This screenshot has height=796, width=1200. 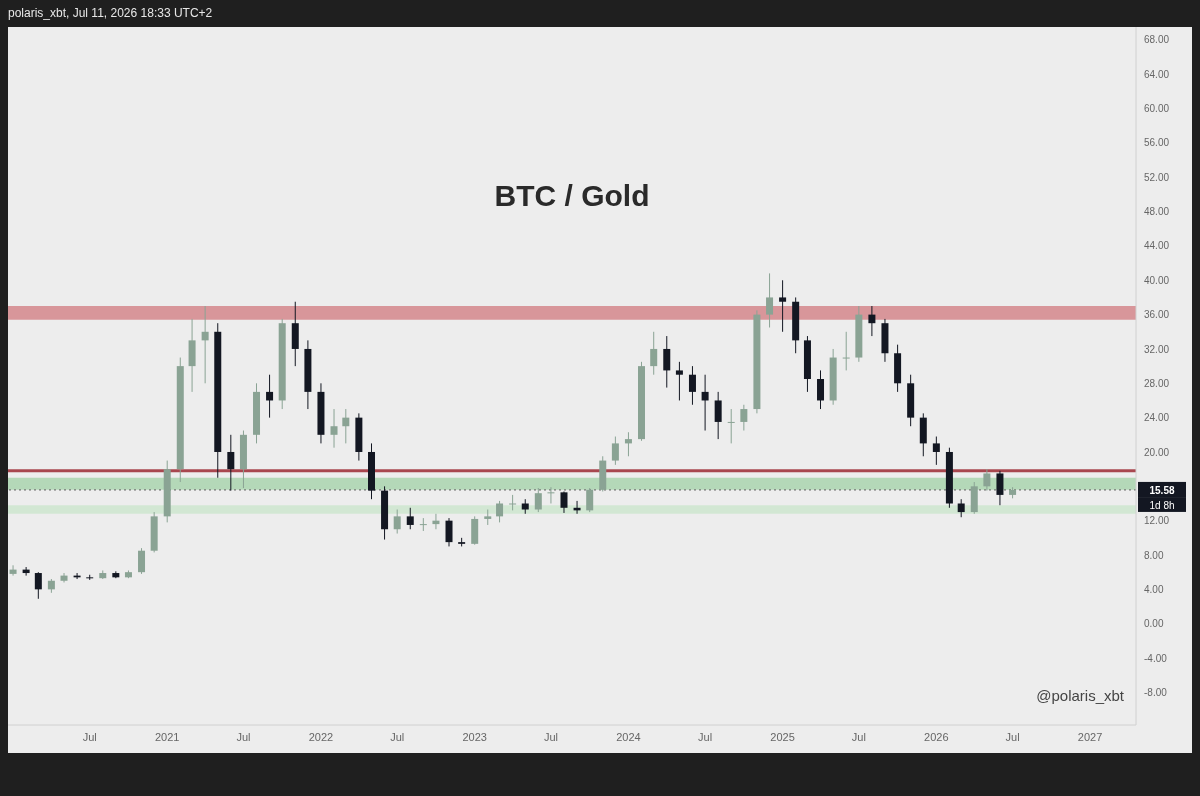 What do you see at coordinates (1157, 280) in the screenshot?
I see `y-tick-label: 40.00` at bounding box center [1157, 280].